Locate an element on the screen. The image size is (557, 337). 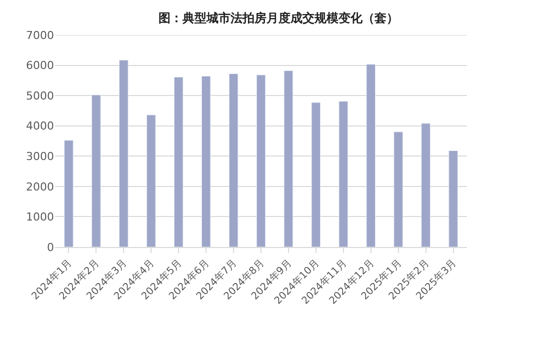
y-tick-label: 0 is located at coordinates (50, 247).